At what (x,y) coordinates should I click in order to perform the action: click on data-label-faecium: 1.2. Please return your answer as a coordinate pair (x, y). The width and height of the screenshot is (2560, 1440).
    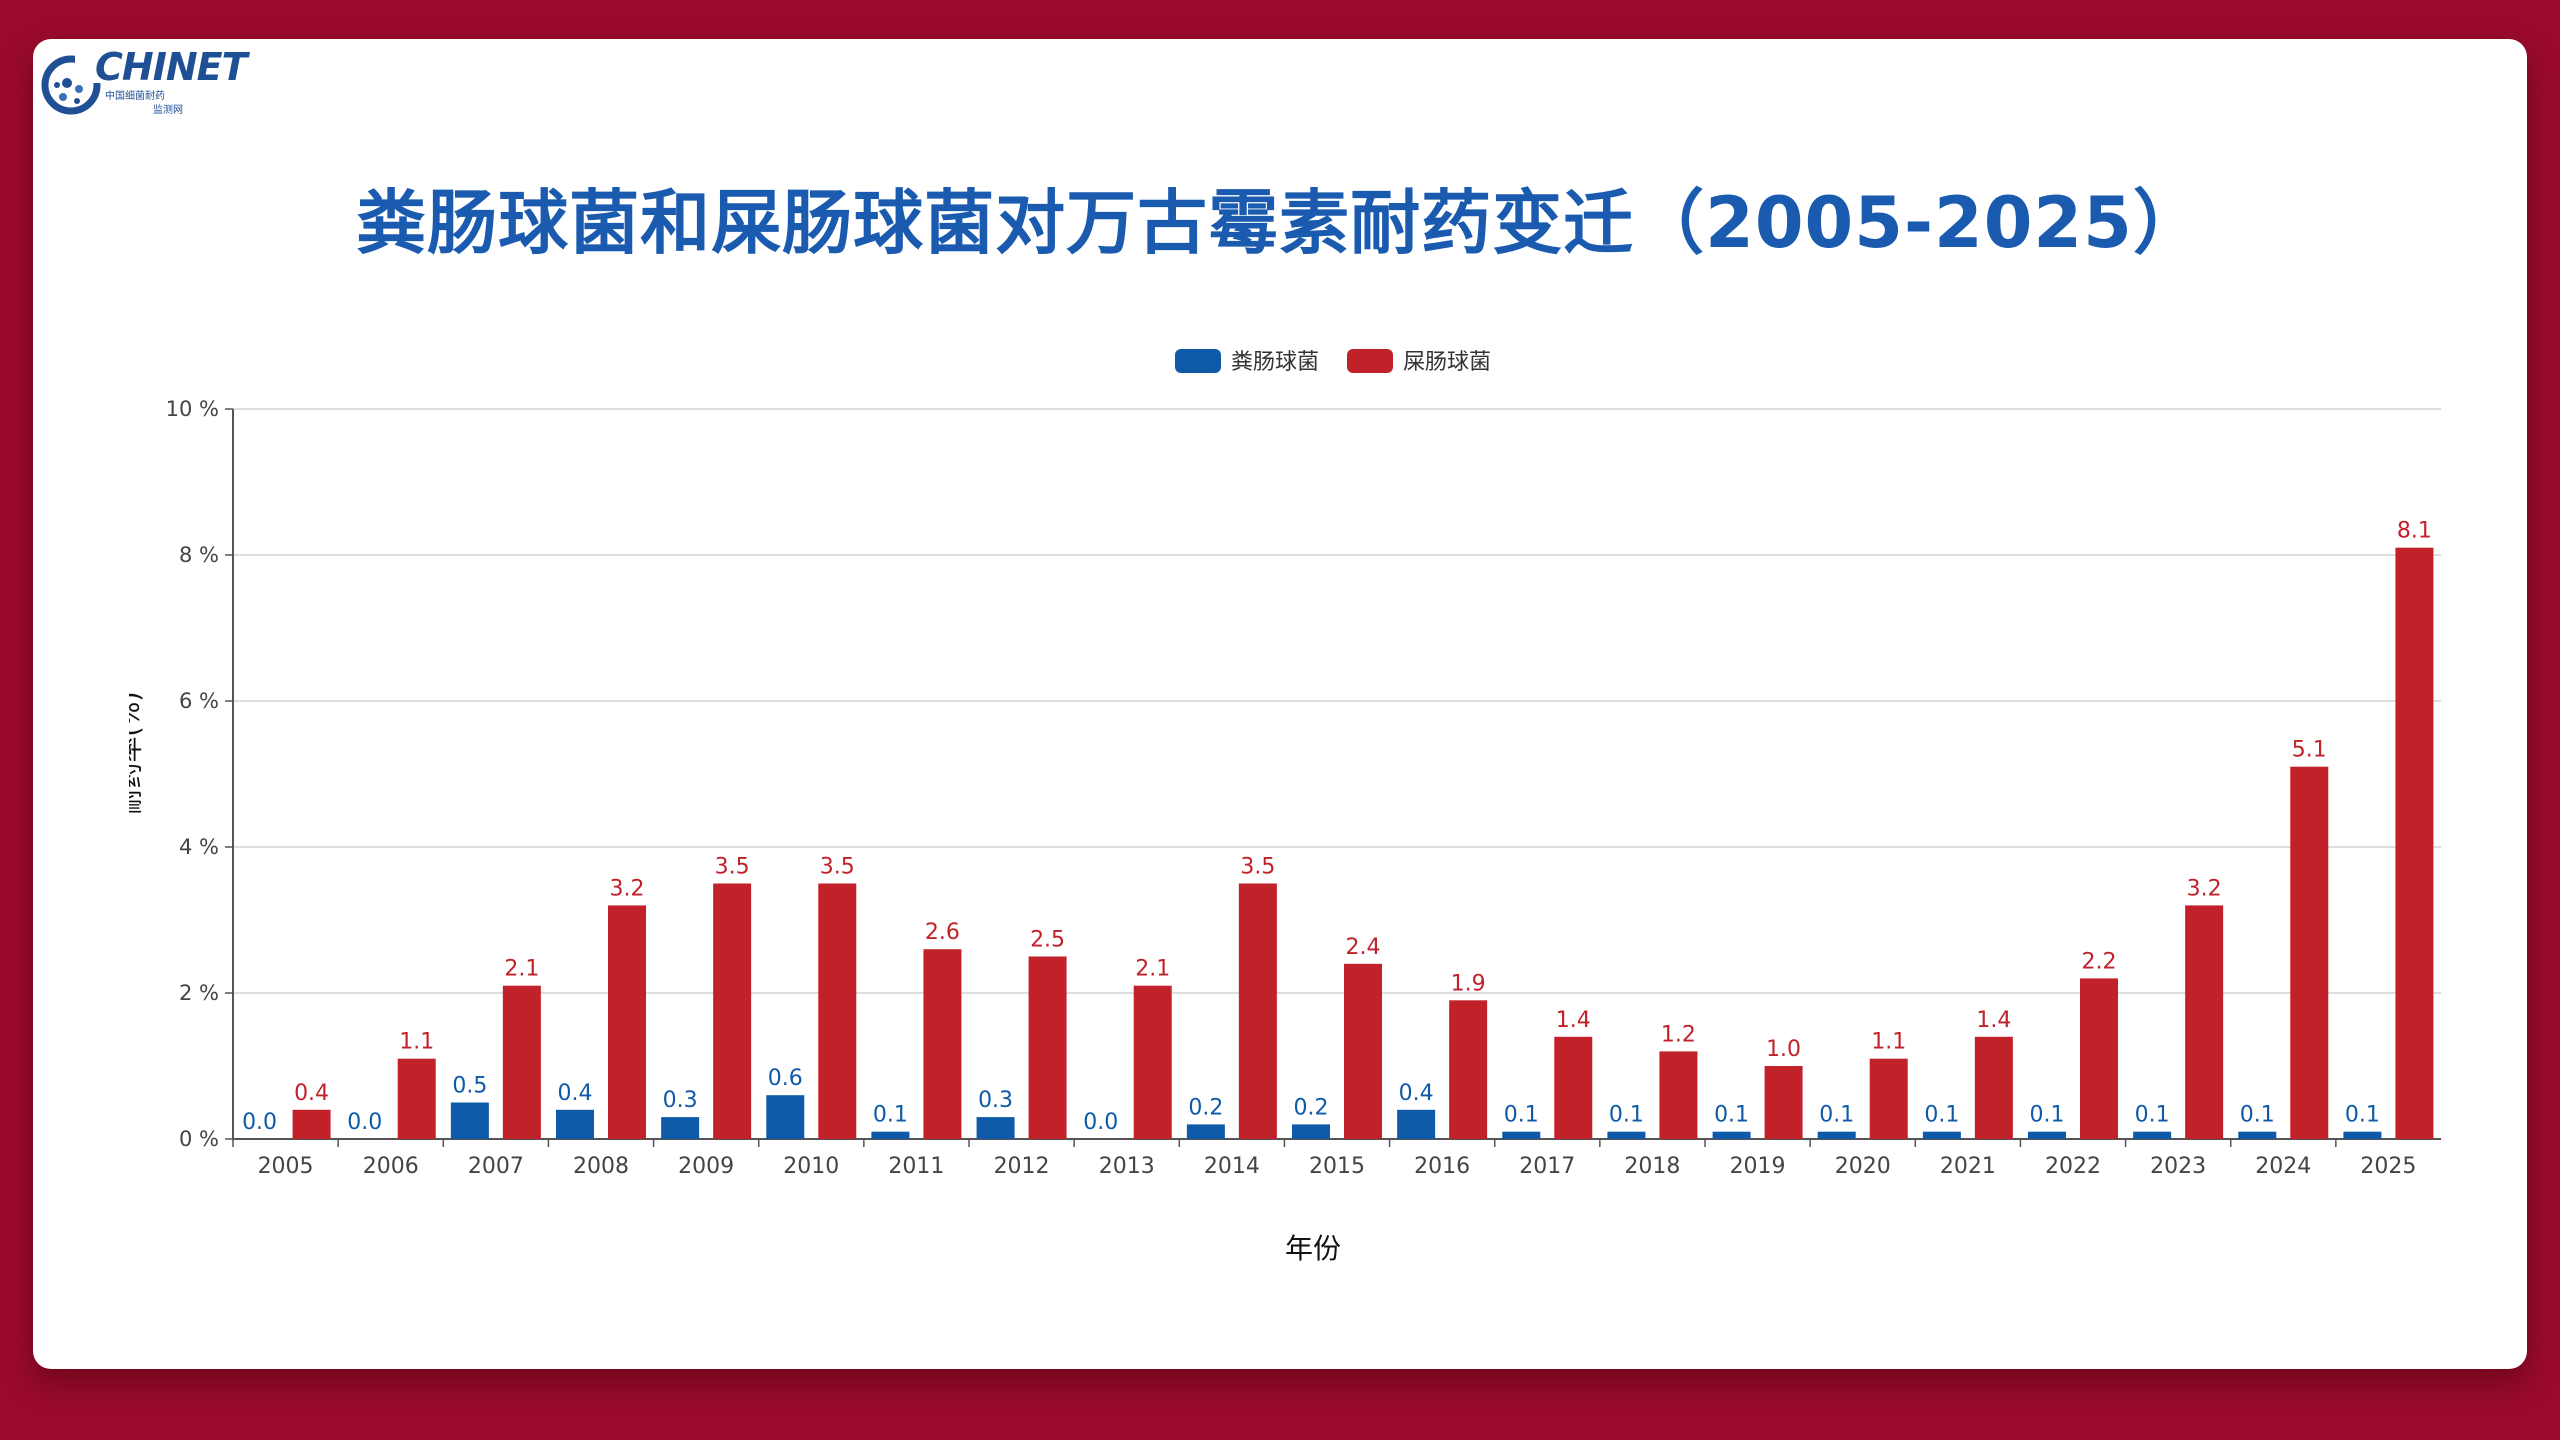
    Looking at the image, I should click on (1678, 1034).